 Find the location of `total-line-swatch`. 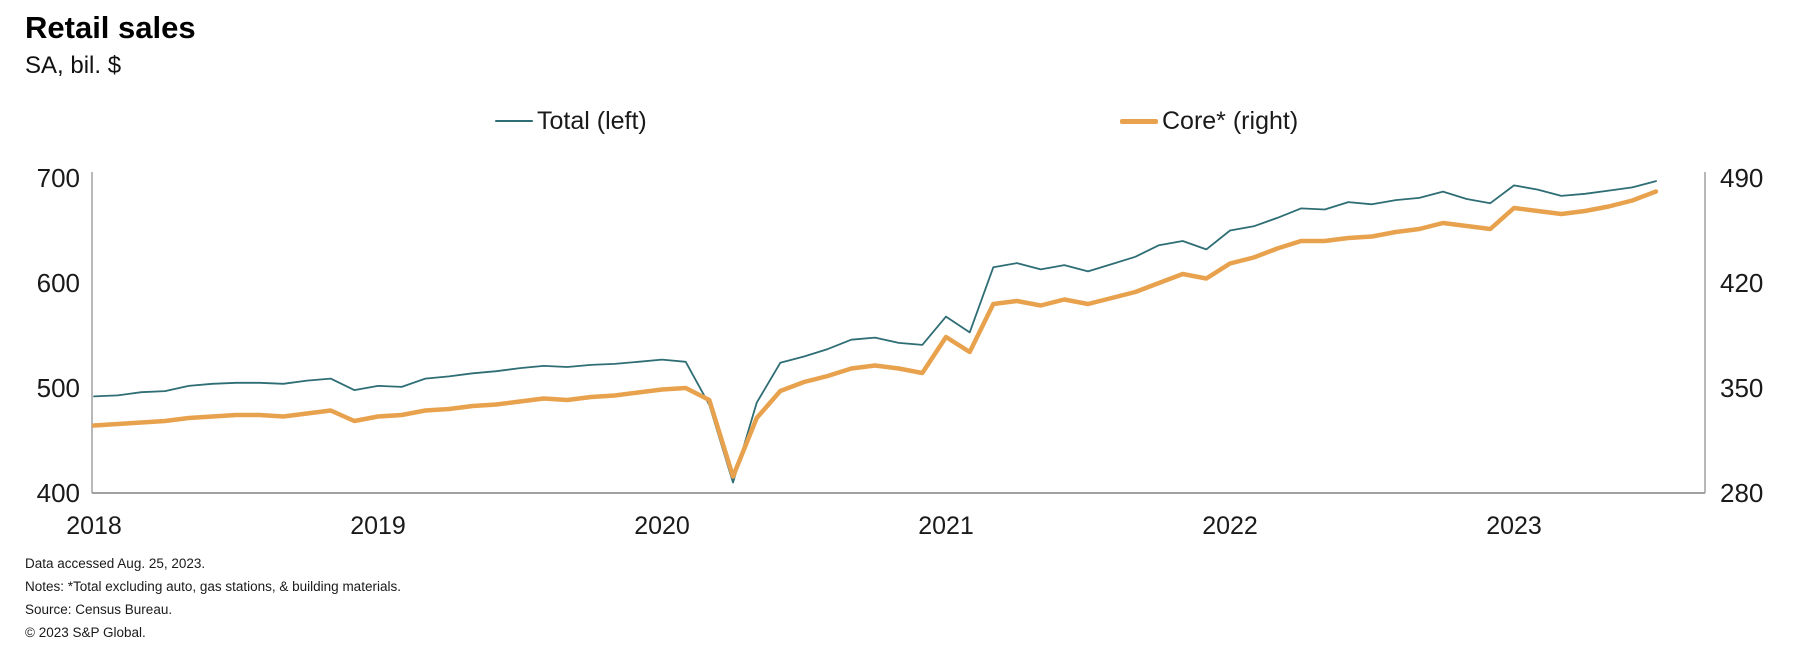

total-line-swatch is located at coordinates (514, 121).